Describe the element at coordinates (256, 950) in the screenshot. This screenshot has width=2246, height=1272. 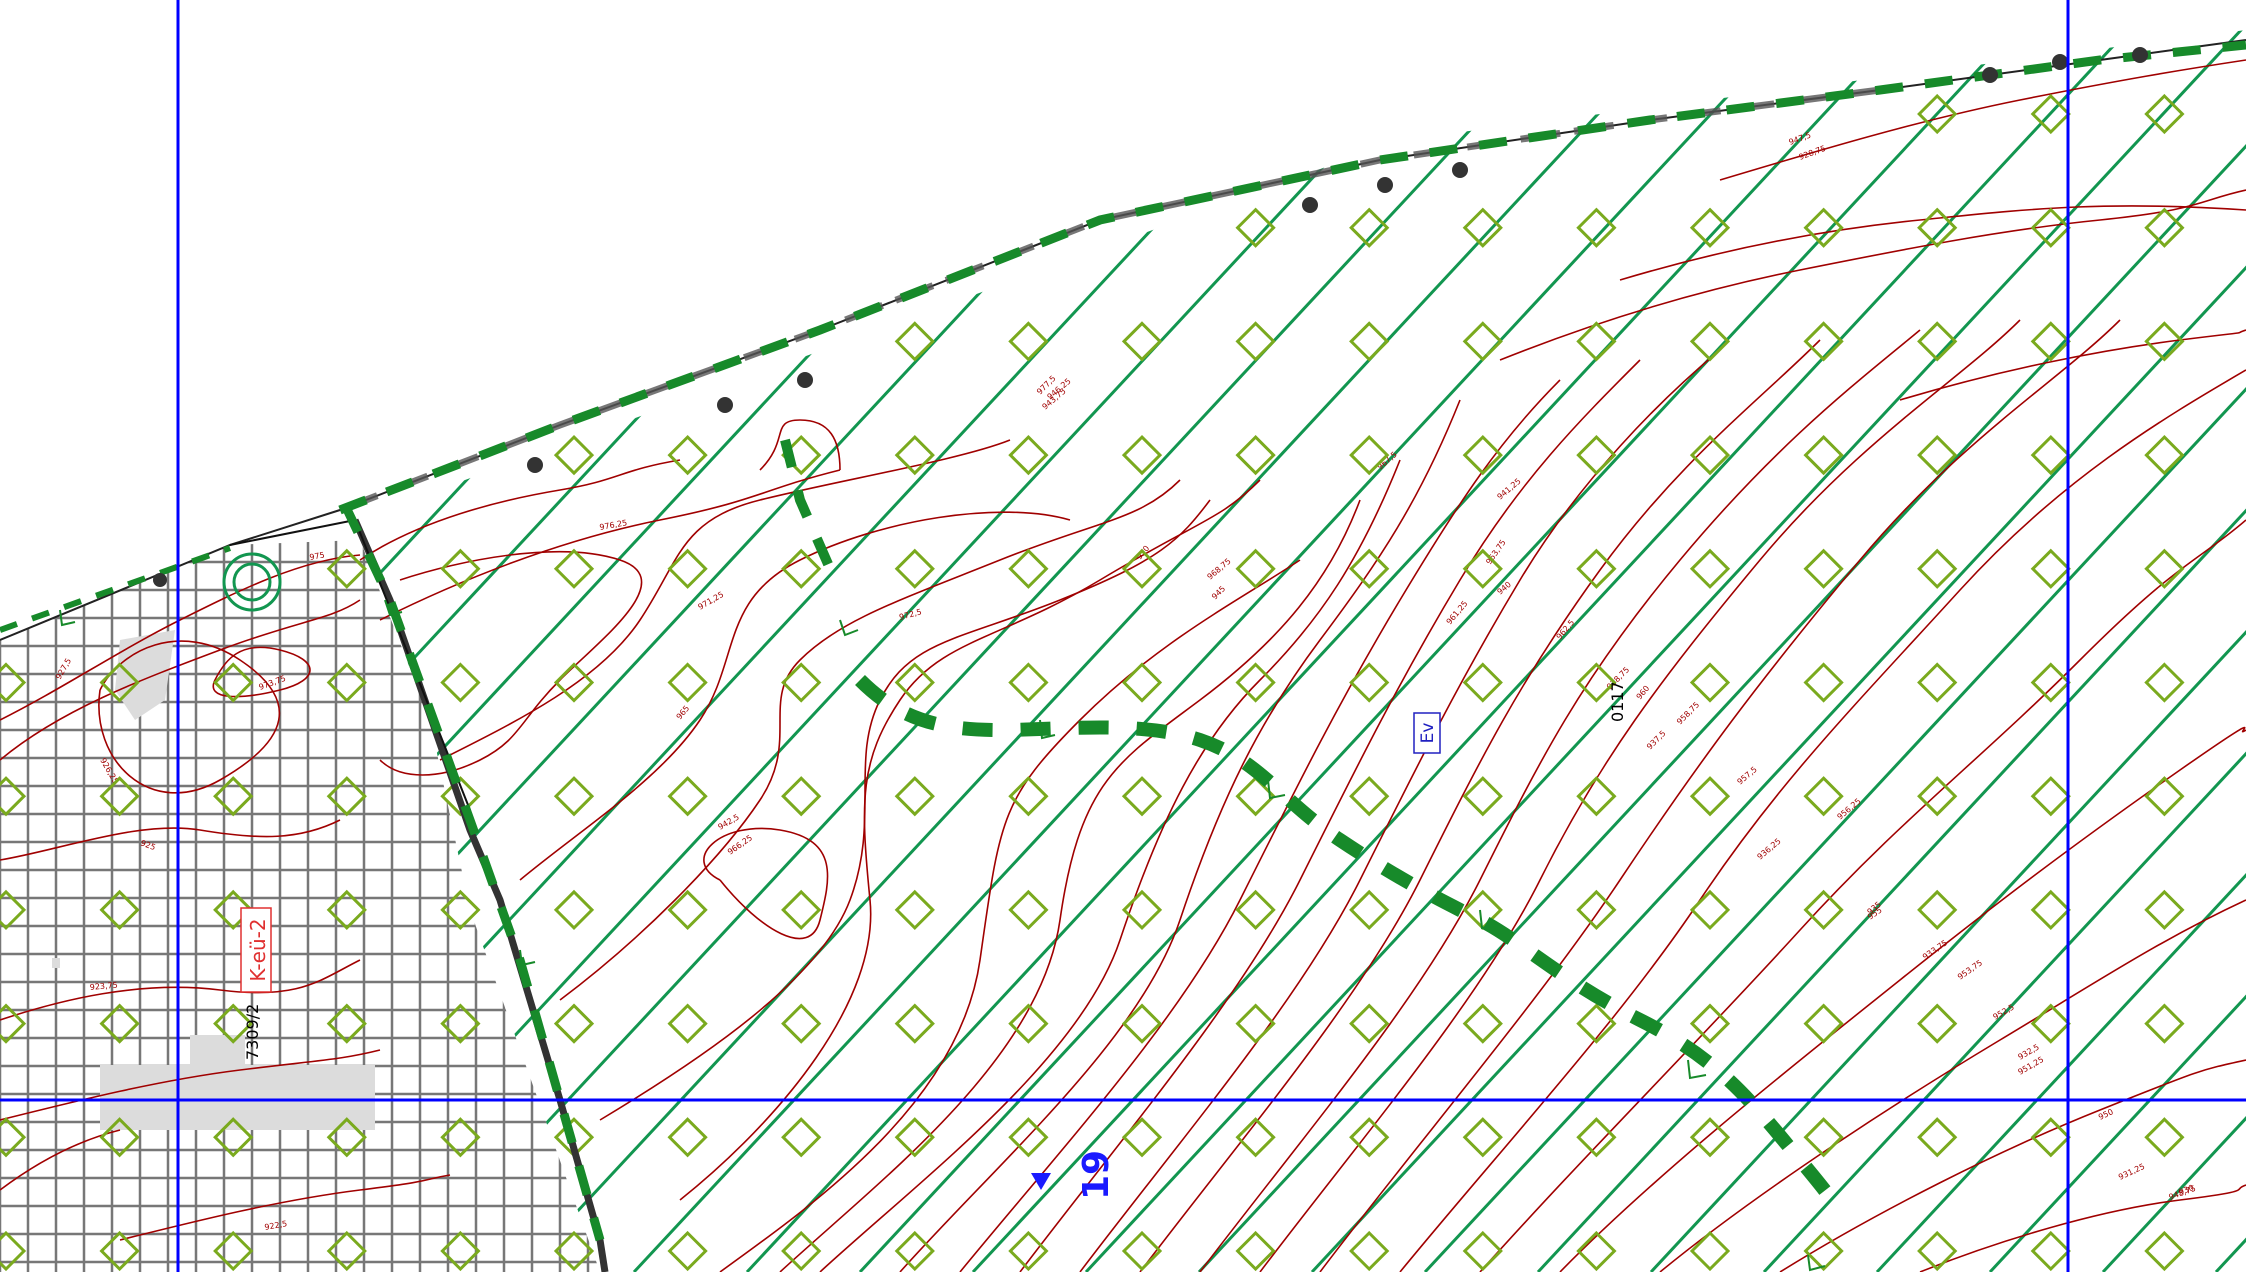
I see `zone-label: K-eü-2` at that location.